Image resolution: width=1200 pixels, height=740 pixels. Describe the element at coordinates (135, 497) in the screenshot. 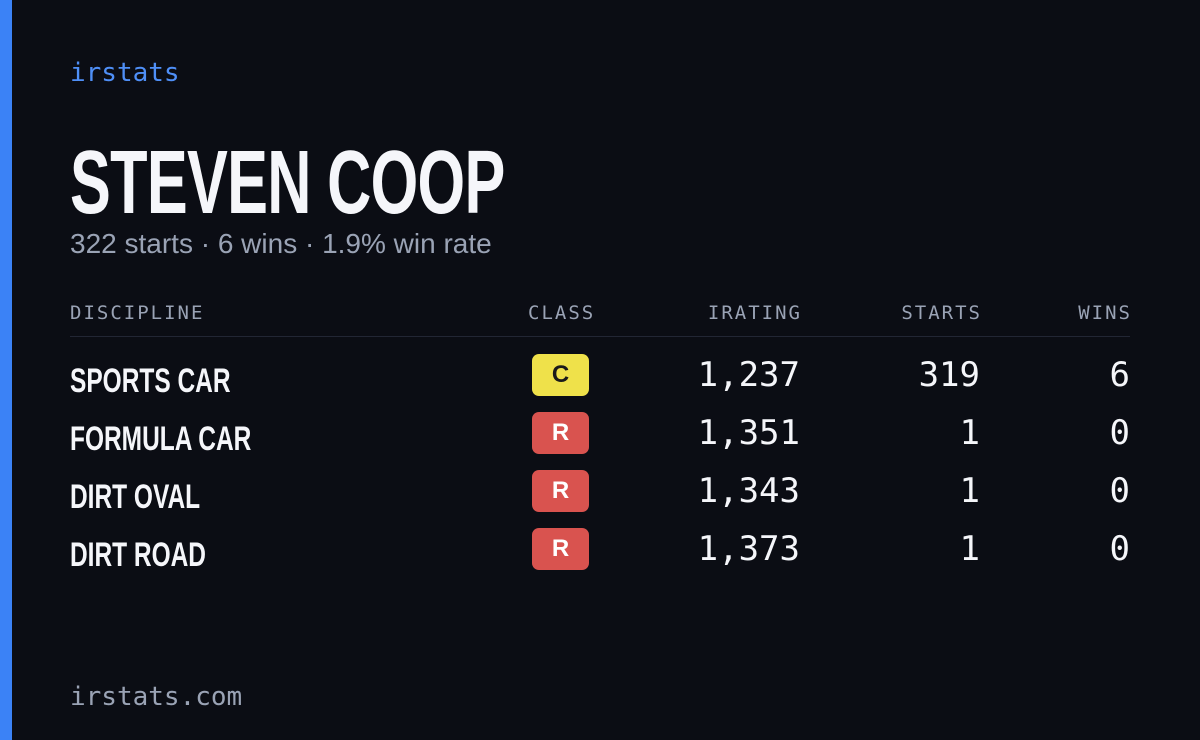

I see `discipline: DIRT OVAL` at that location.